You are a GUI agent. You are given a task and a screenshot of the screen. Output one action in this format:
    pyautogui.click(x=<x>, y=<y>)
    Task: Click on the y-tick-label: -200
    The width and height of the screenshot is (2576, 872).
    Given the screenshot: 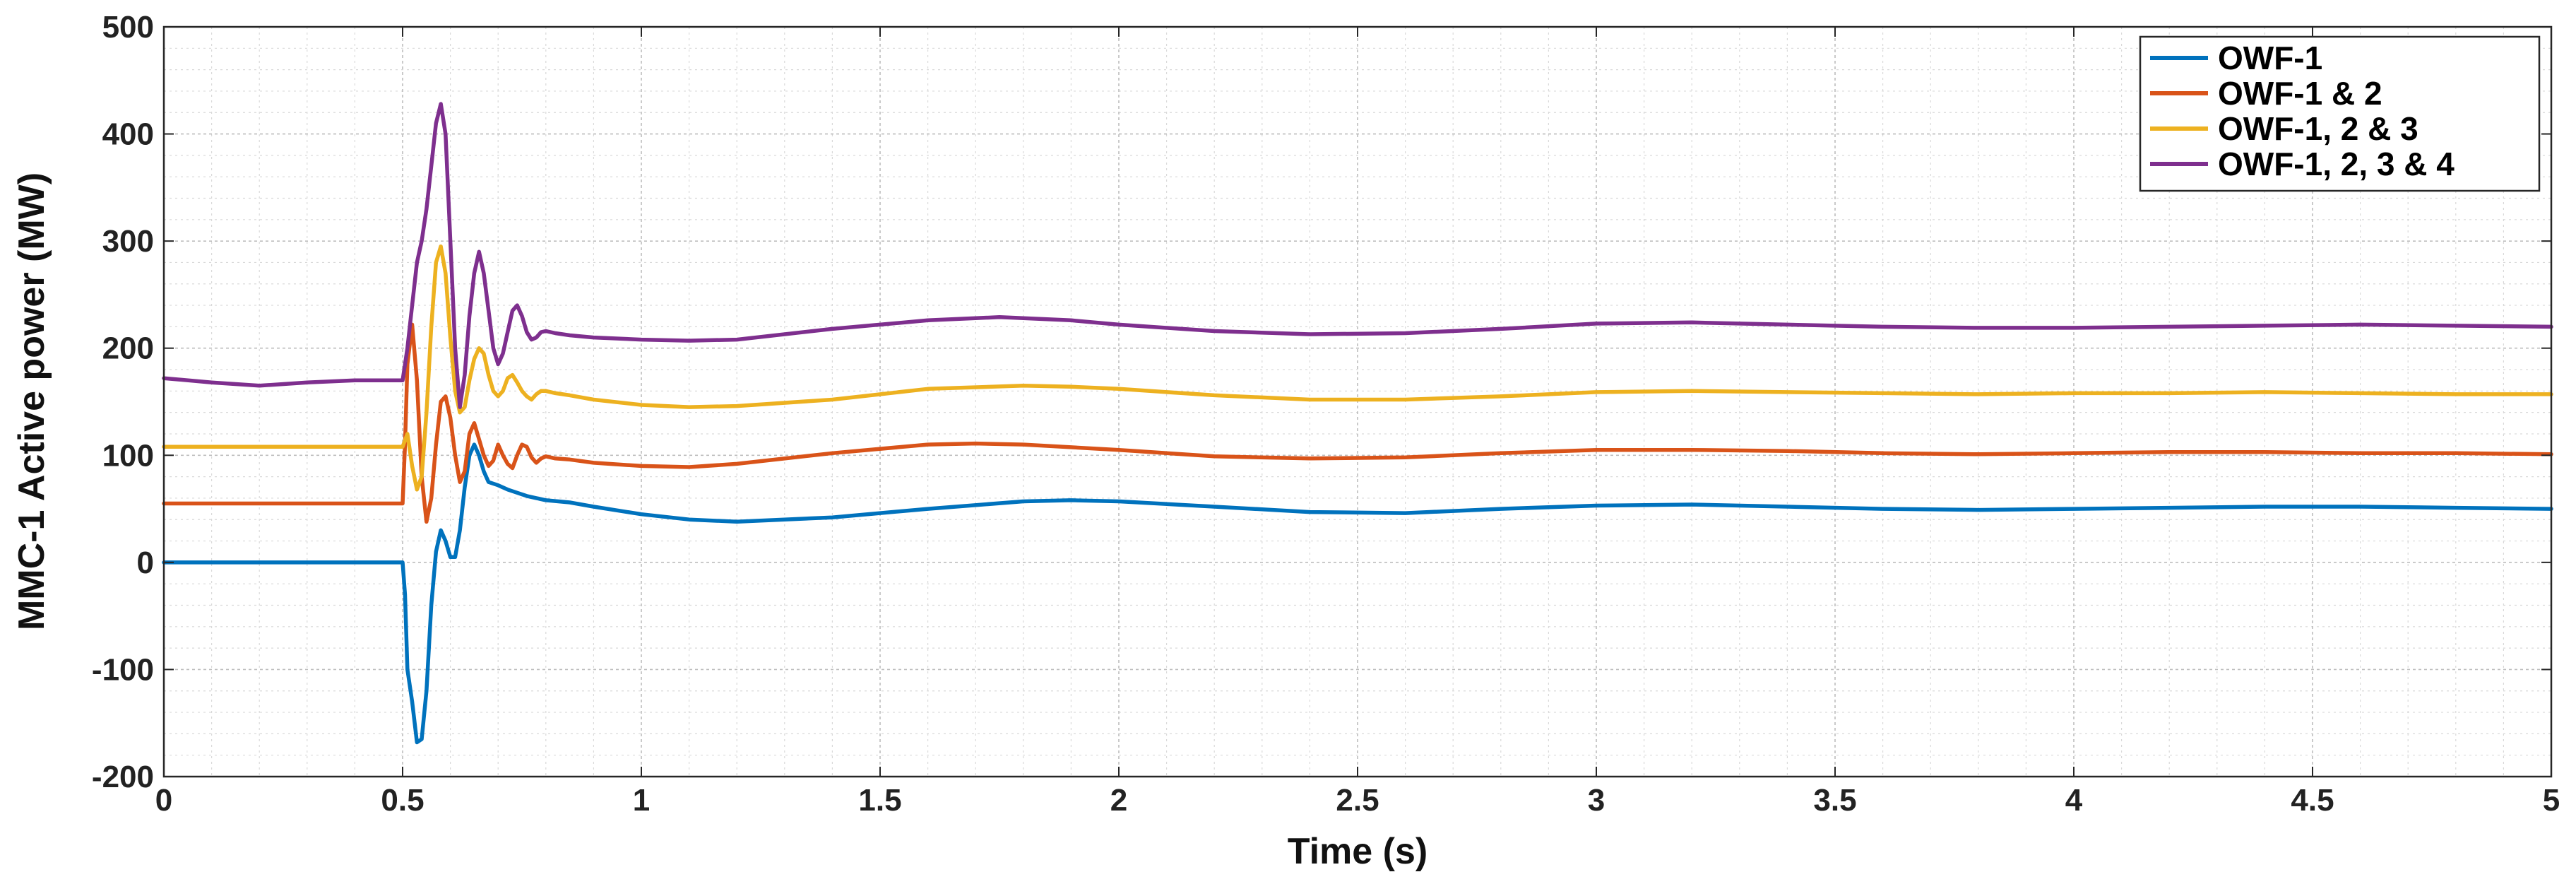 What is the action you would take?
    pyautogui.click(x=123, y=777)
    